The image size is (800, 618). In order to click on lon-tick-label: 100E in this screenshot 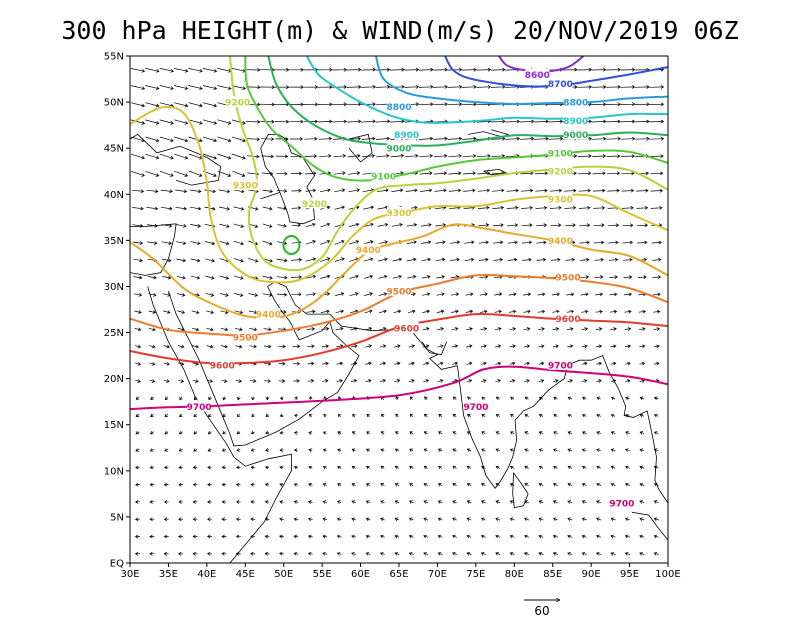, I will do `click(667, 574)`.